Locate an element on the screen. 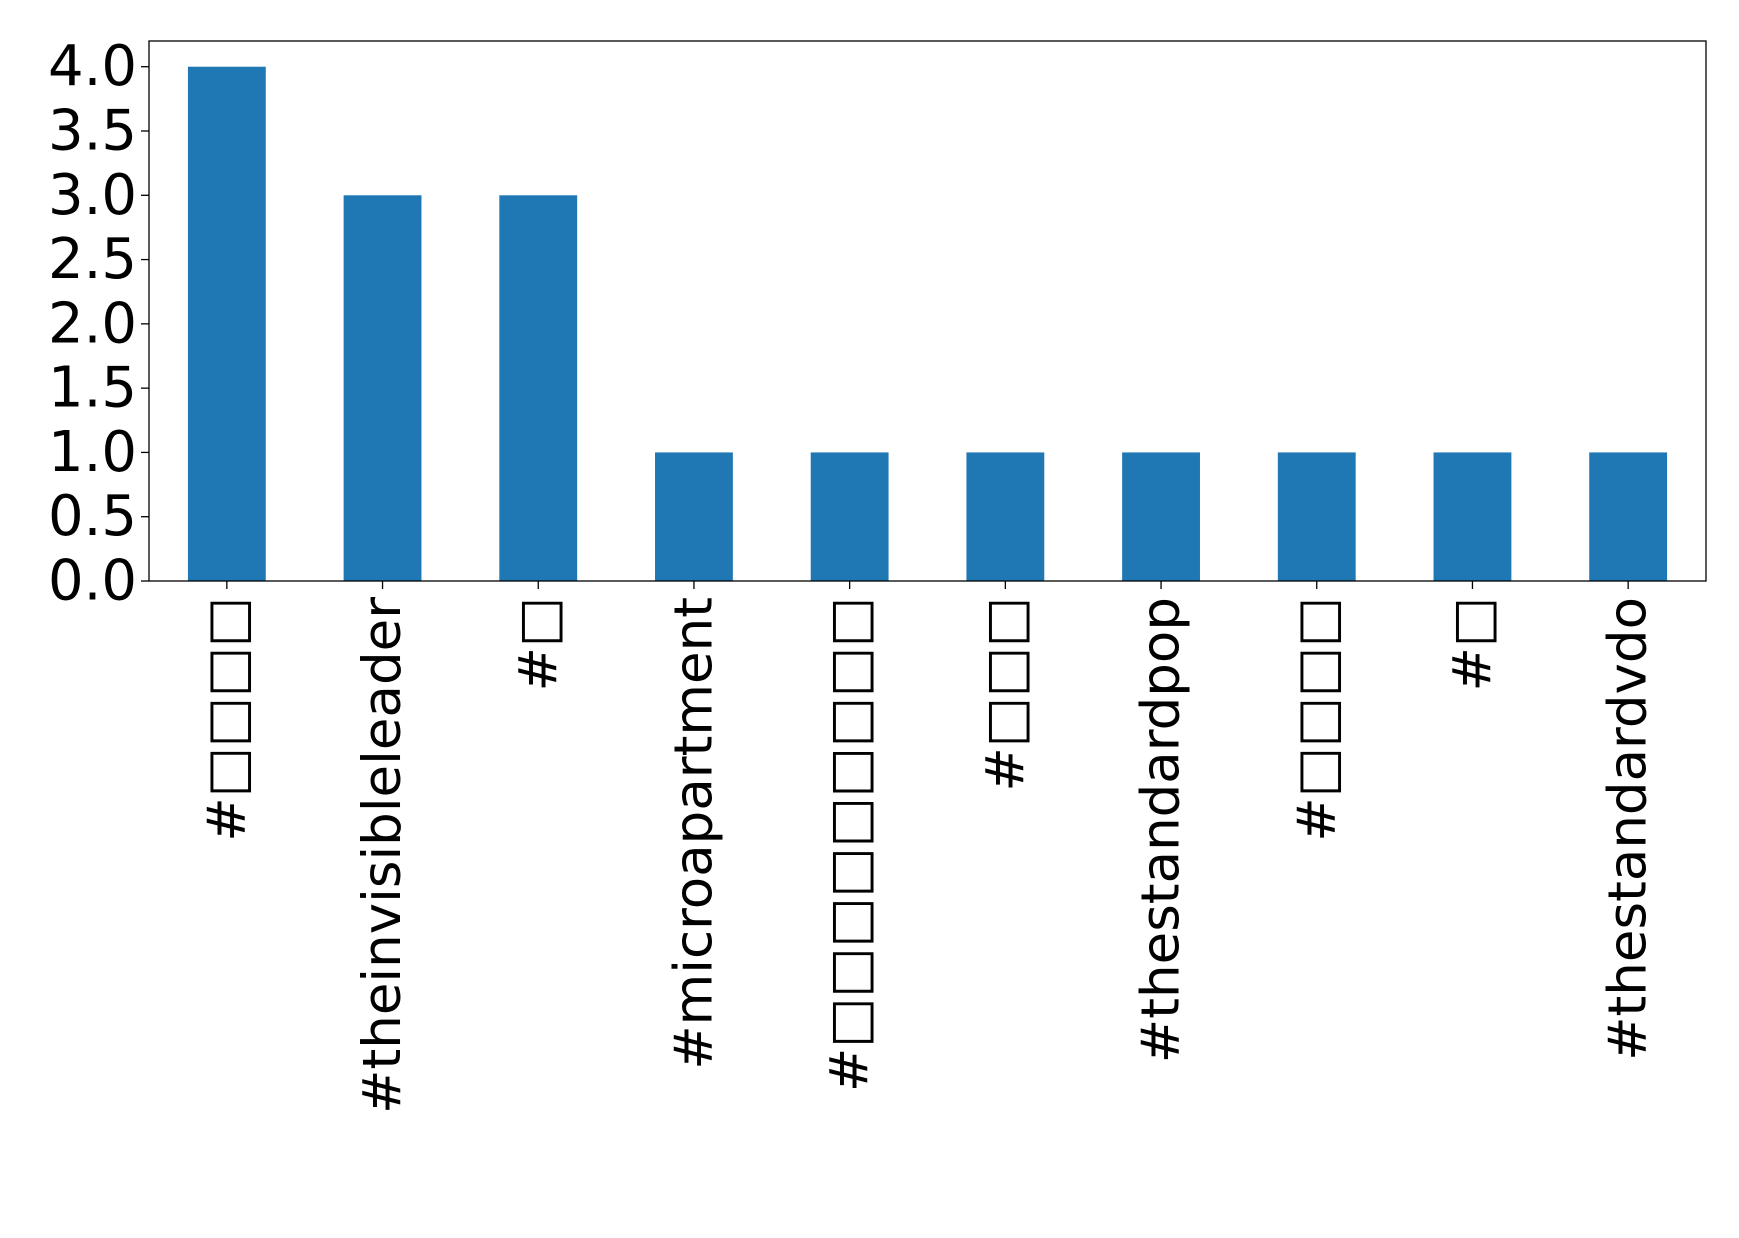 The width and height of the screenshot is (1739, 1238). x-tick-label: #thestandardvdo is located at coordinates (1628, 829).